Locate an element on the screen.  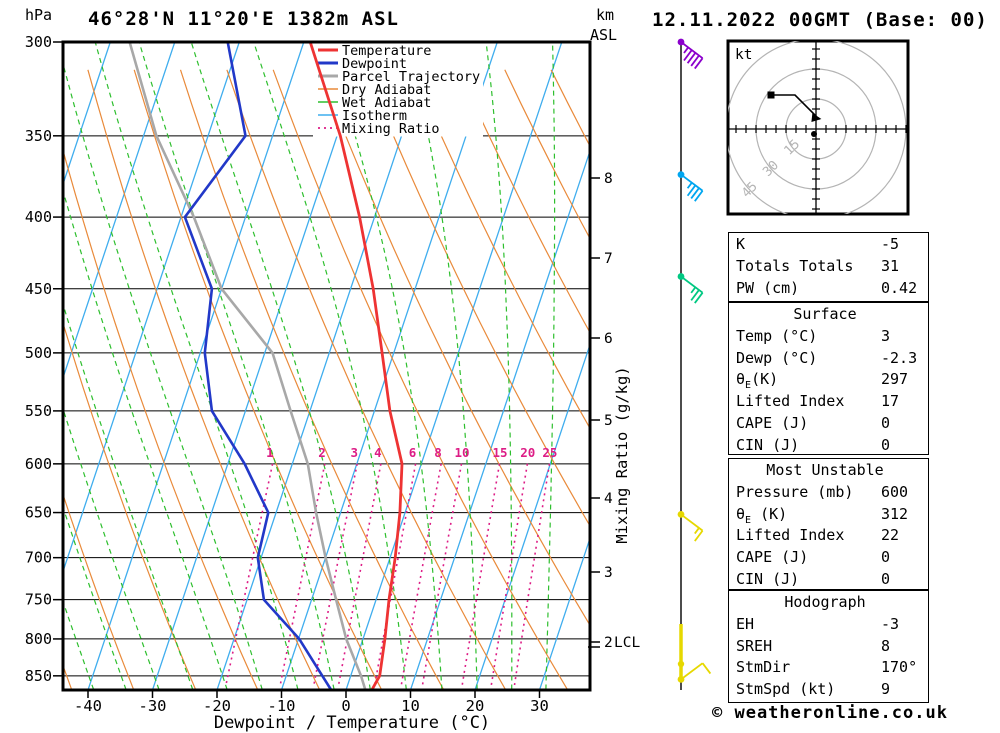
stat-label: StmSpd (kt) is located at coordinates (786, 689).